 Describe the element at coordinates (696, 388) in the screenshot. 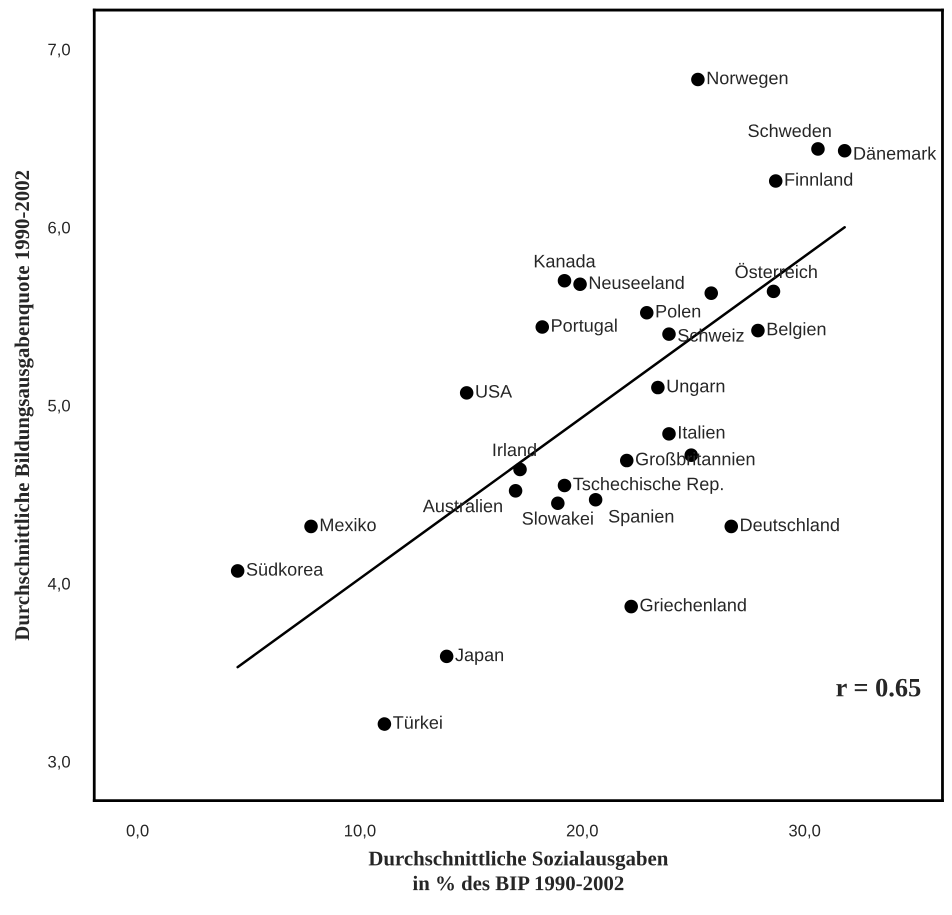

I see `annotation: Ungarn` at that location.